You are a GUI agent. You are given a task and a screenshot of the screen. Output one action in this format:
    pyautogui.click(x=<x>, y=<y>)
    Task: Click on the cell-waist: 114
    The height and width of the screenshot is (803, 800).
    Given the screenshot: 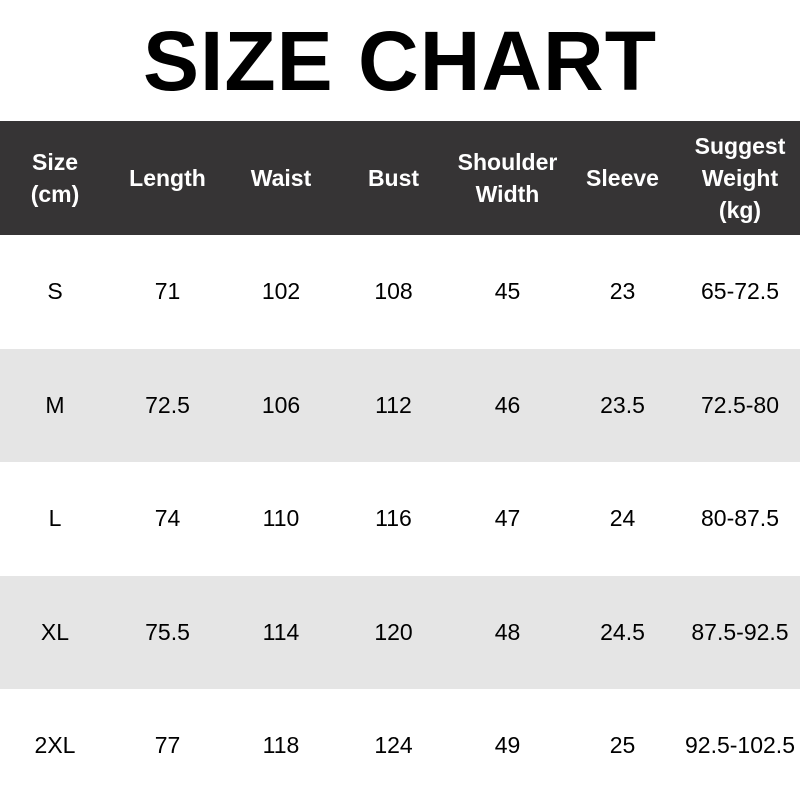 What is the action you would take?
    pyautogui.click(x=281, y=631)
    